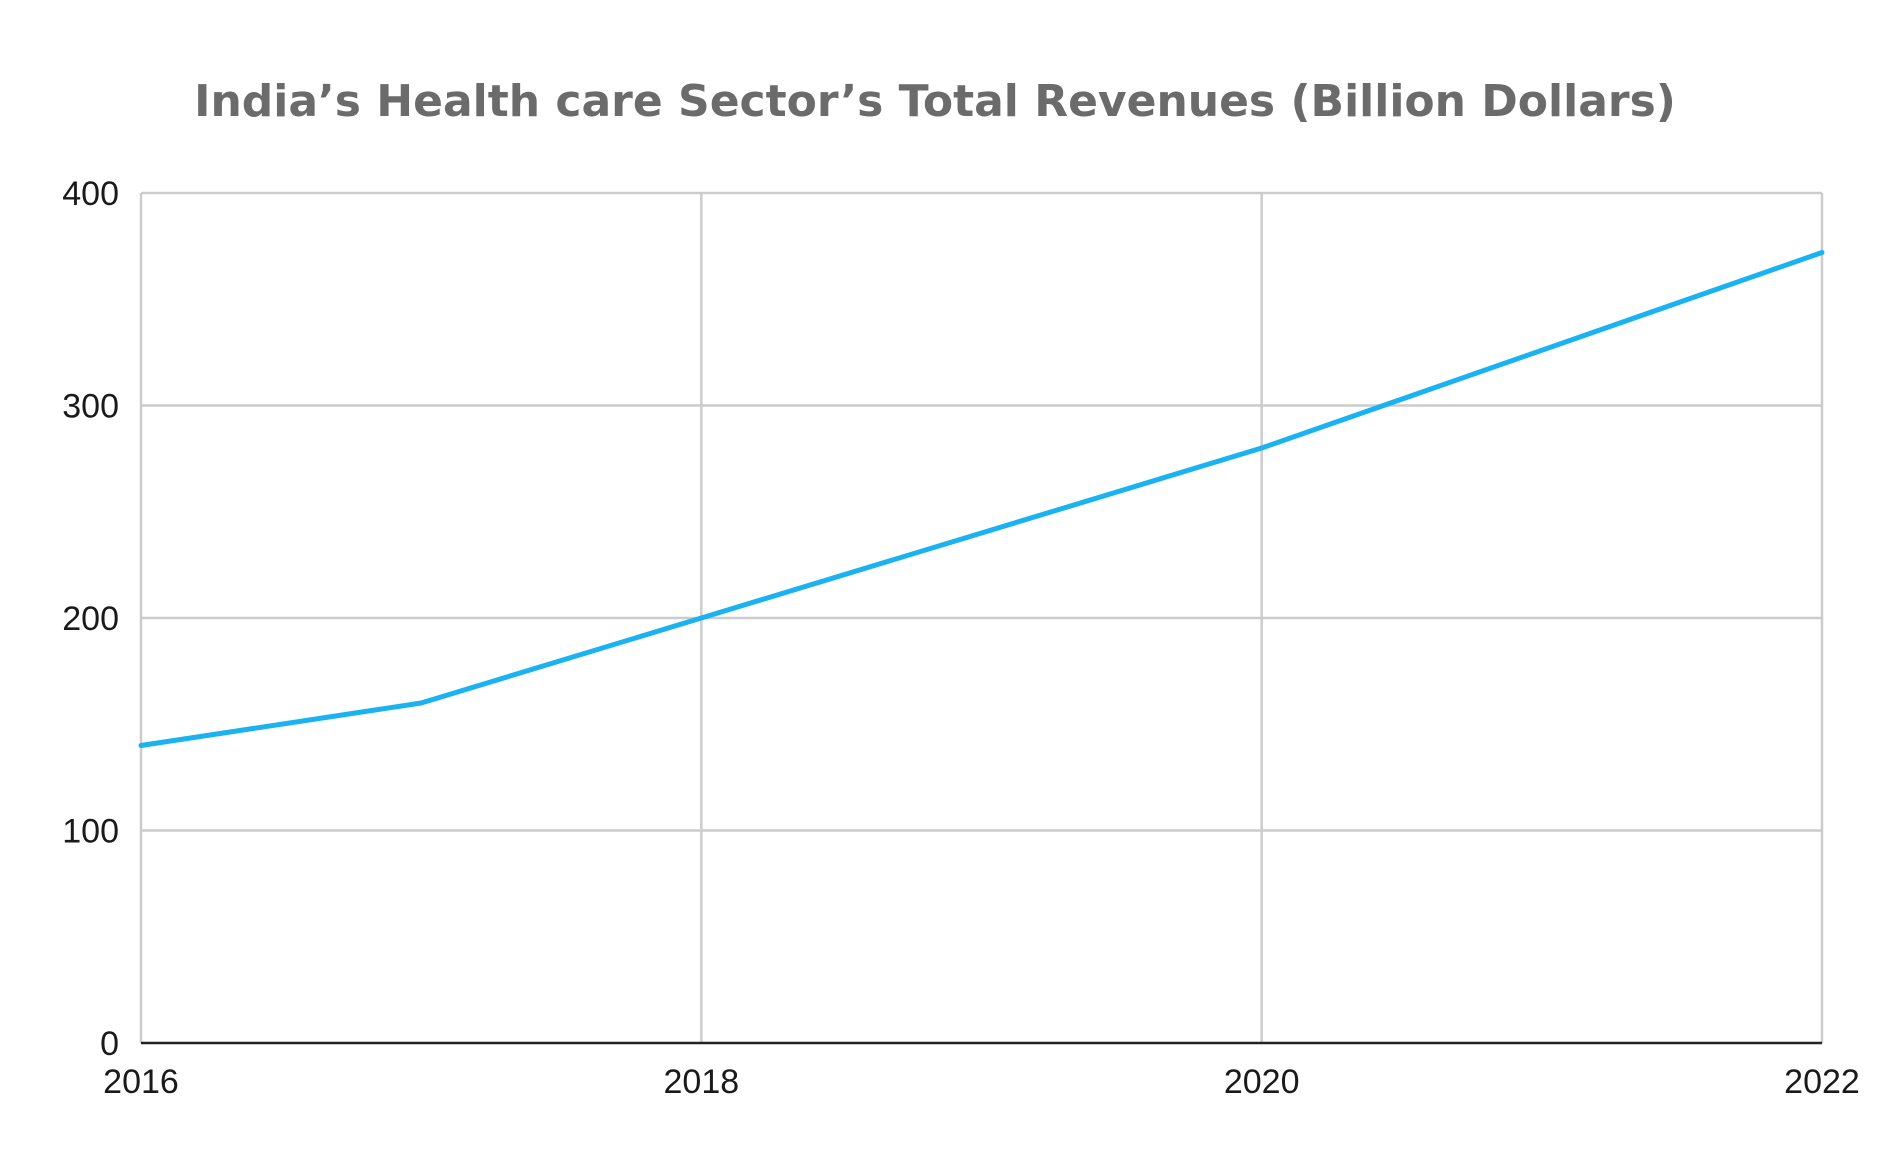 This screenshot has height=1163, width=1880. What do you see at coordinates (90, 619) in the screenshot?
I see `y-tick-label: 200` at bounding box center [90, 619].